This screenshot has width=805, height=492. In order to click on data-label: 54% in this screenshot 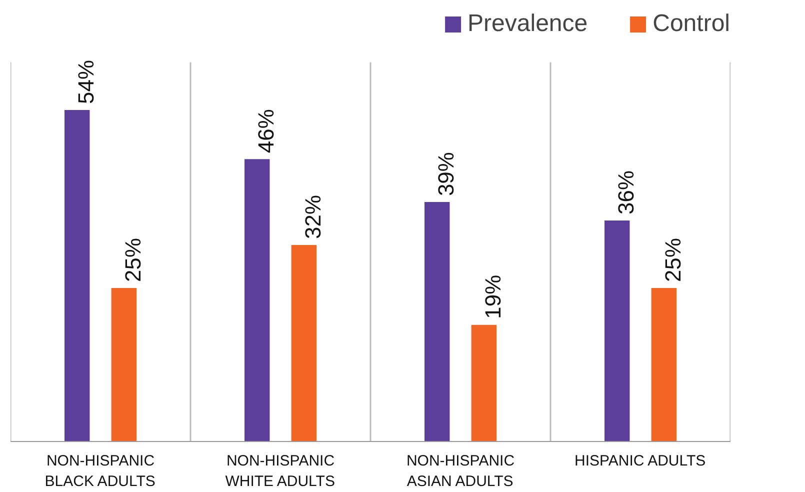, I will do `click(86, 82)`.